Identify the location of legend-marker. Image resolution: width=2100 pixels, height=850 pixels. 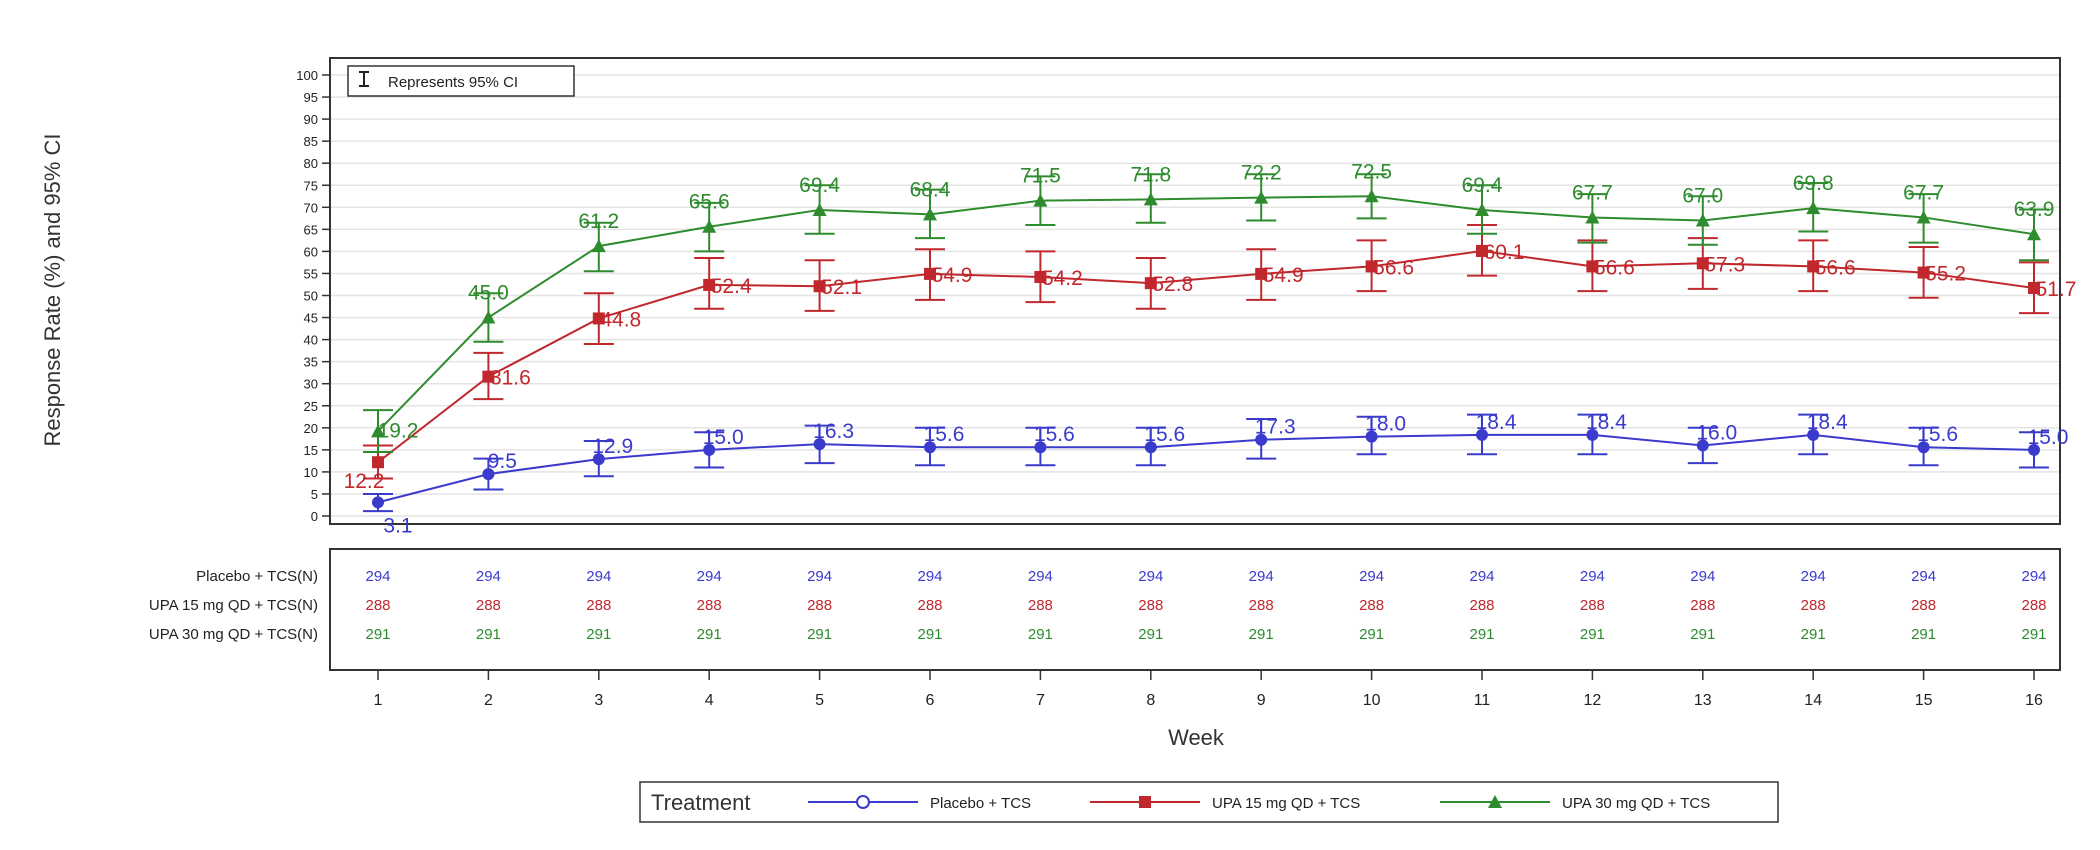
(1495, 801).